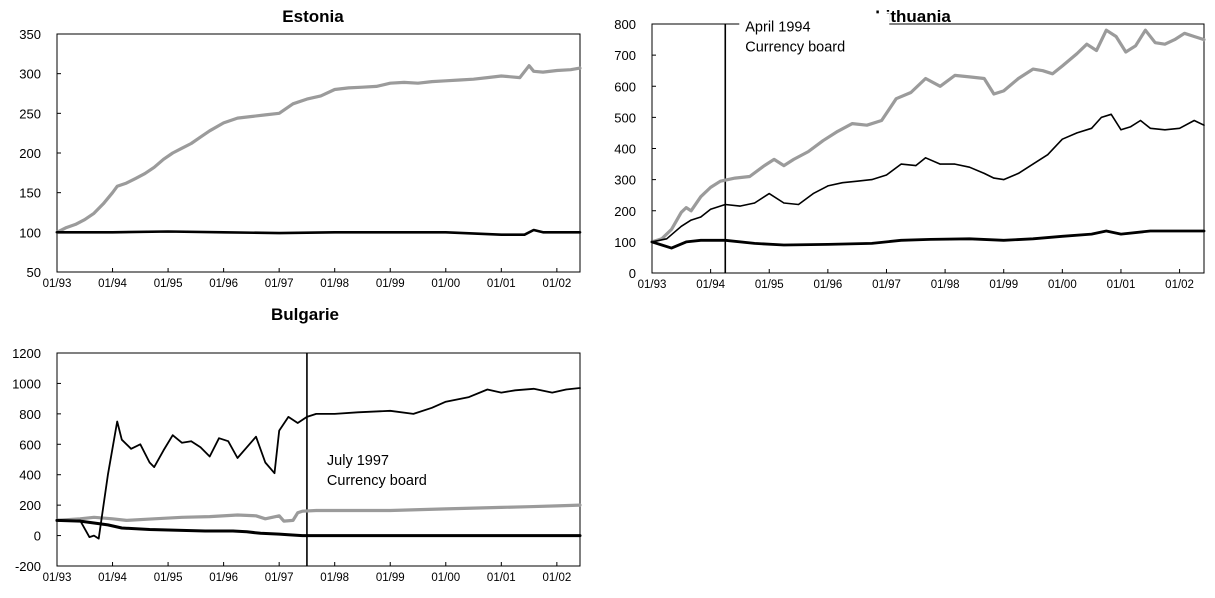 Image resolution: width=1215 pixels, height=598 pixels. I want to click on x-tick-label: 01/95, so click(168, 284).